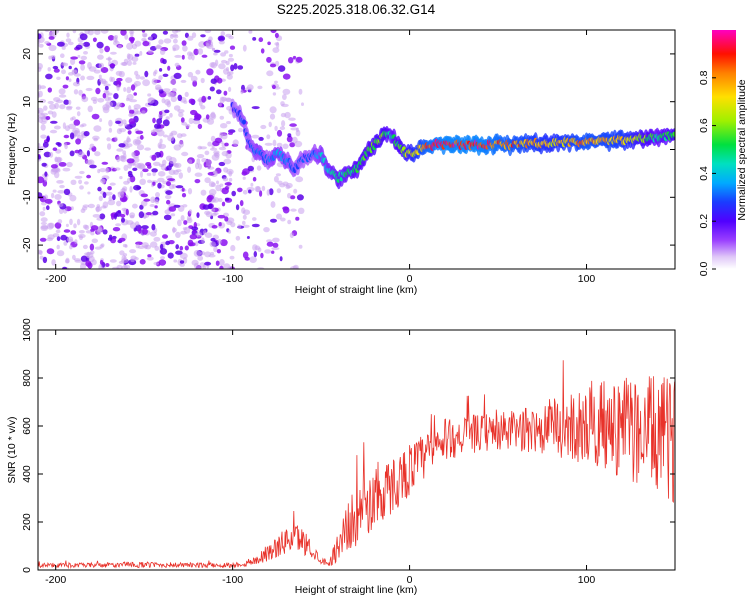  I want to click on snr-xtick-label: -200, so click(55, 580).